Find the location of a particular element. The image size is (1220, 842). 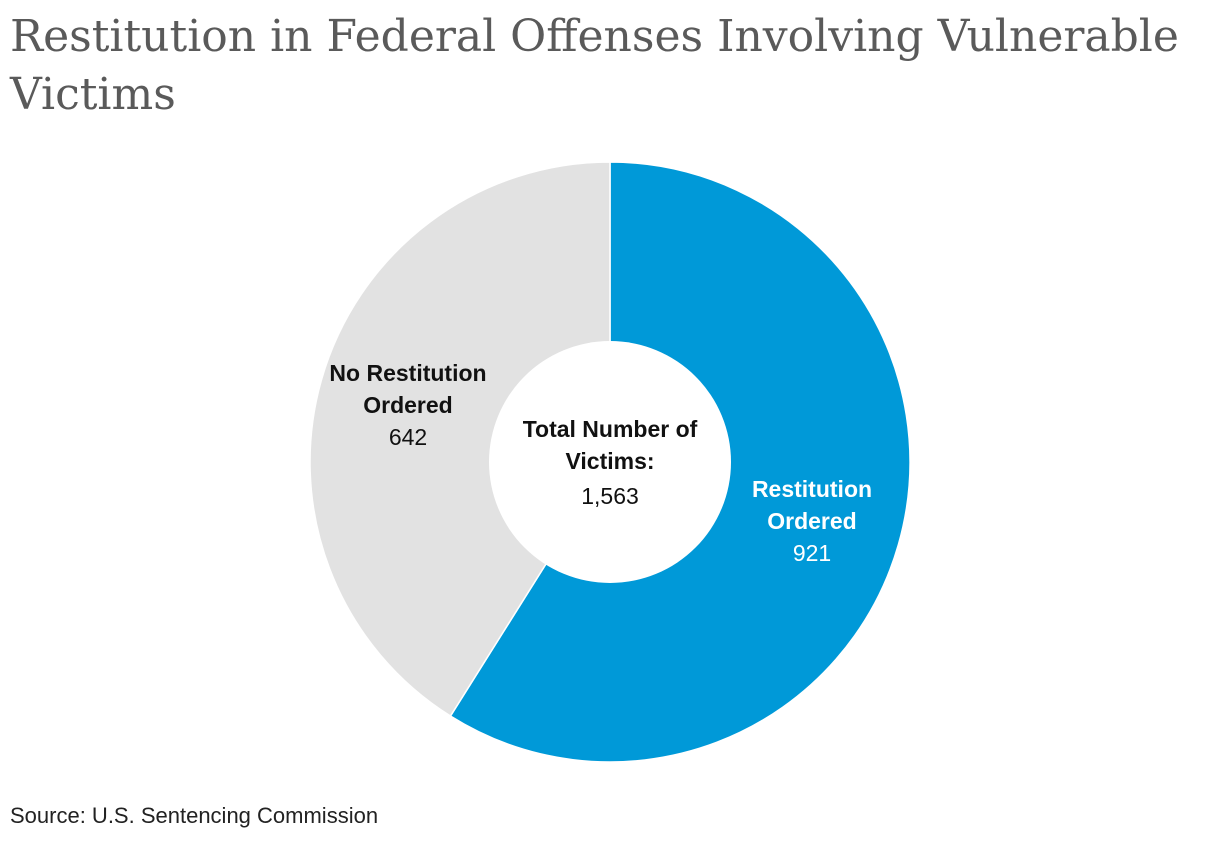

slice-value: 921 is located at coordinates (812, 553).